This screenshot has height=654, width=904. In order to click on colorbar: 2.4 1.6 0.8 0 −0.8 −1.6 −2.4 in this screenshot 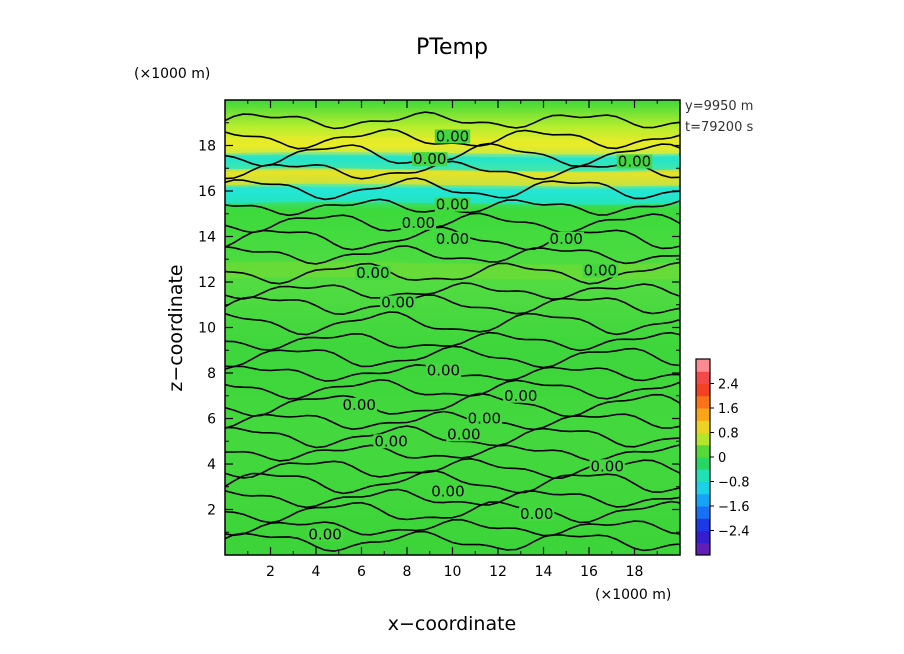, I will do `click(722, 457)`.